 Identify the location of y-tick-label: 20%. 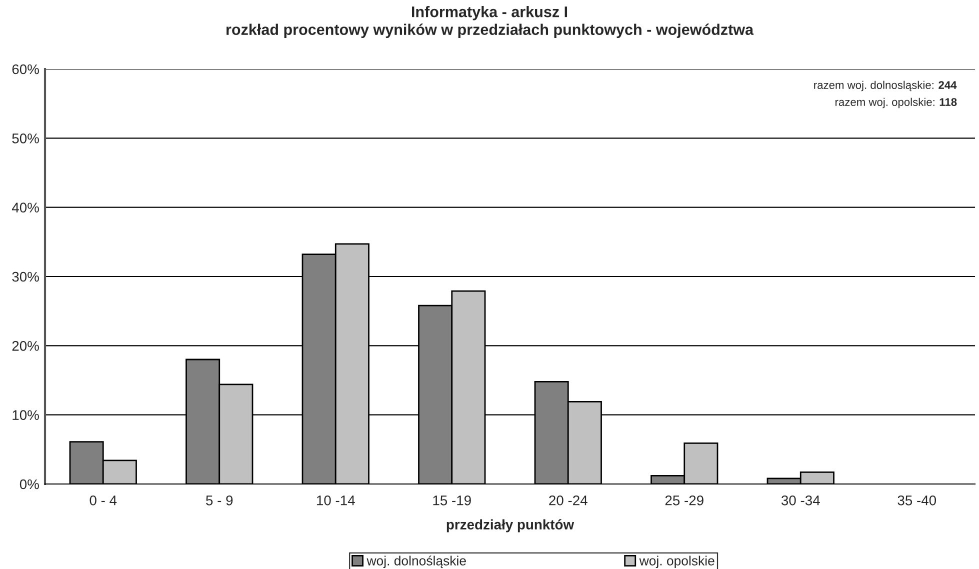
(25, 346).